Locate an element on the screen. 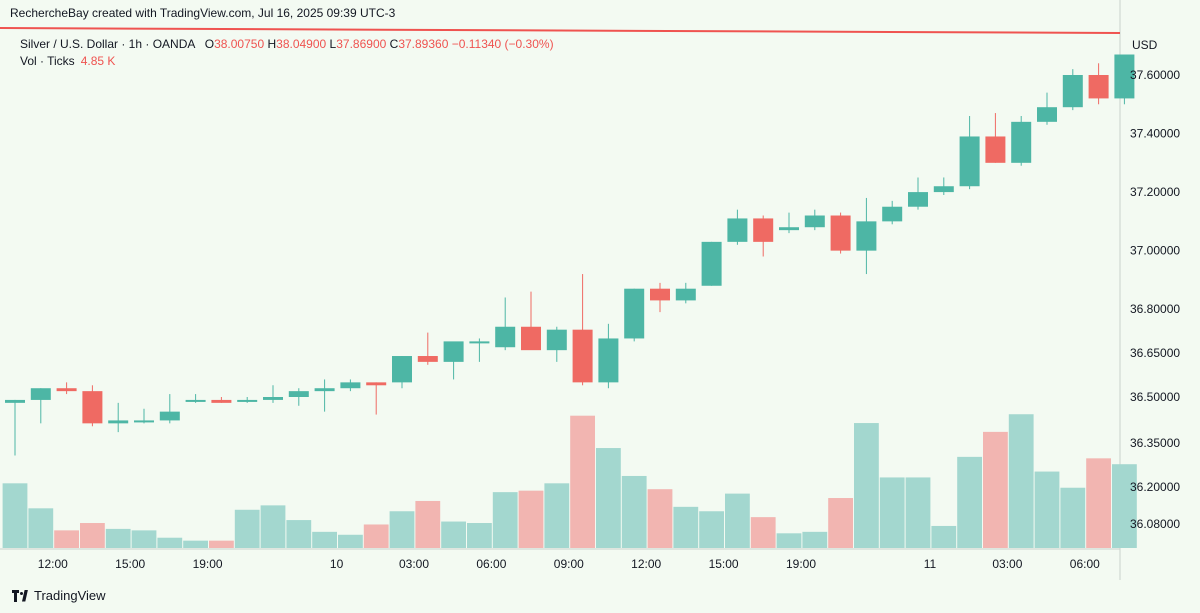 The width and height of the screenshot is (1200, 613). open-value: 38.00750 is located at coordinates (239, 44).